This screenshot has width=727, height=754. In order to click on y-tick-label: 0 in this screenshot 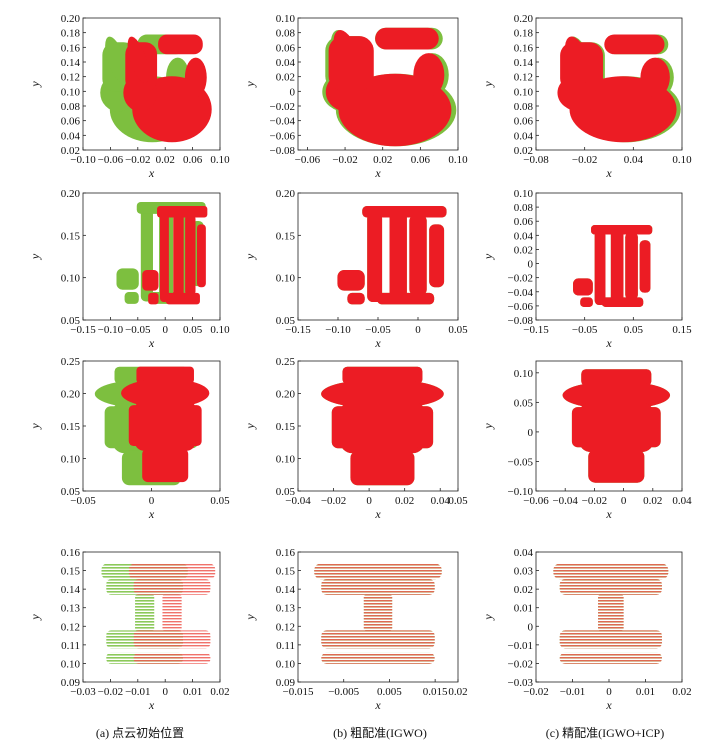, I will do `click(531, 627)`.